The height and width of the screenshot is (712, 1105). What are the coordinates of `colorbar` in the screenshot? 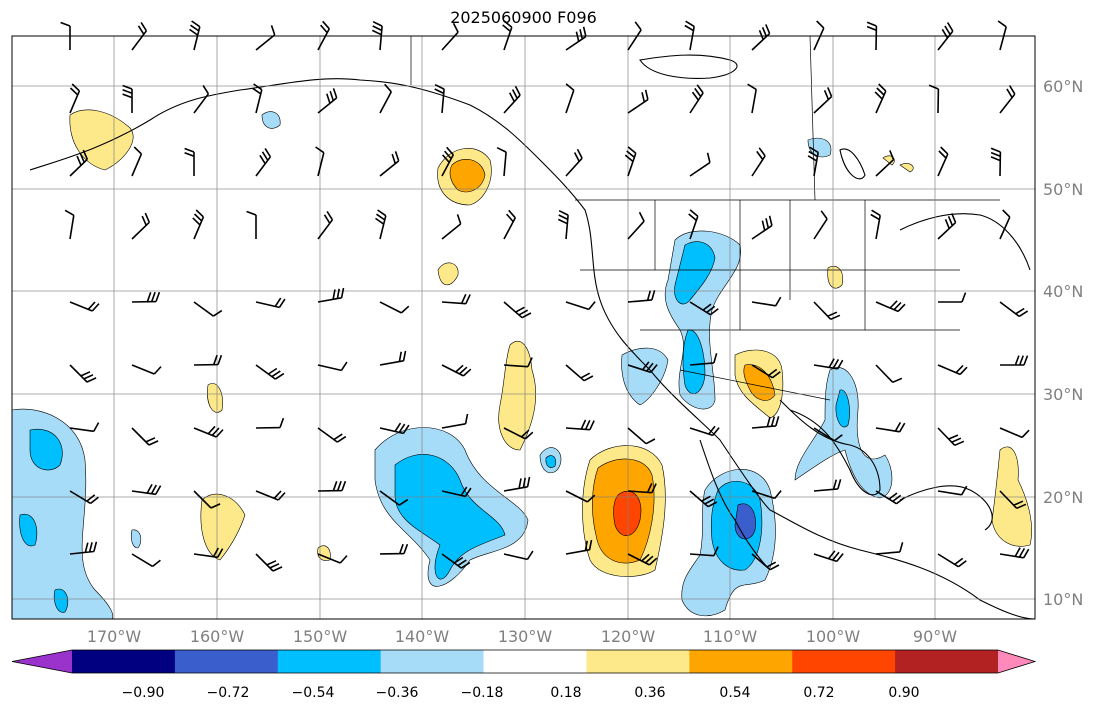 It's located at (524, 661).